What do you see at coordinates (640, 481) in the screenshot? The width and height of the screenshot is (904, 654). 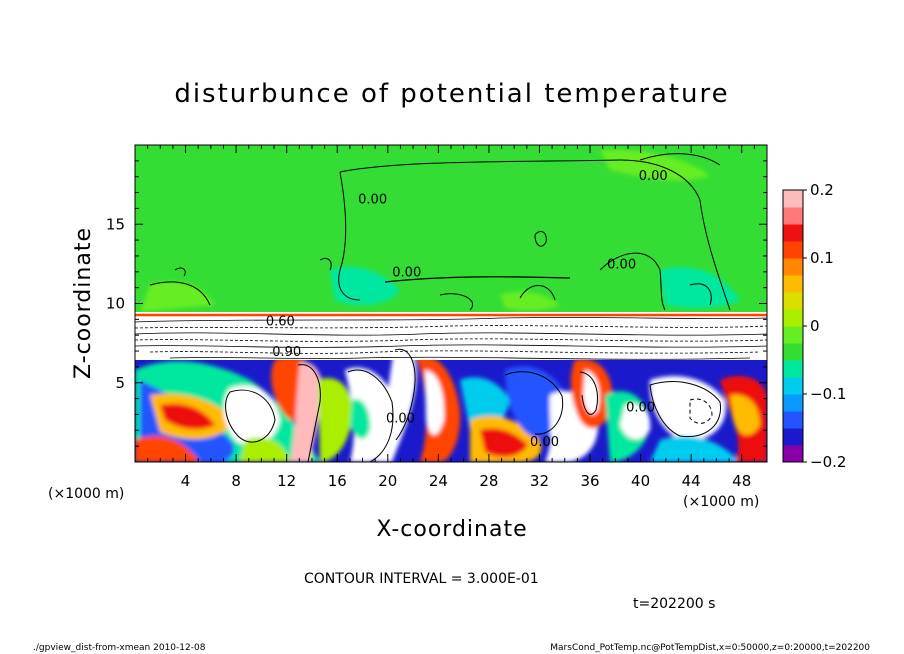 I see `x-tick-label: 40` at bounding box center [640, 481].